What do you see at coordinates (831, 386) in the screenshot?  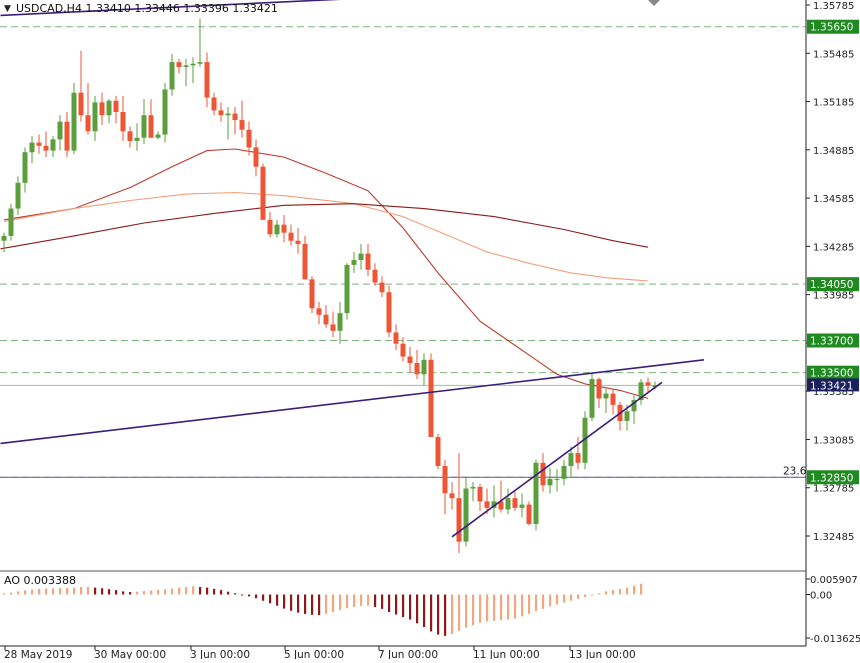 I see `current-price-tag-label: 1.33421` at bounding box center [831, 386].